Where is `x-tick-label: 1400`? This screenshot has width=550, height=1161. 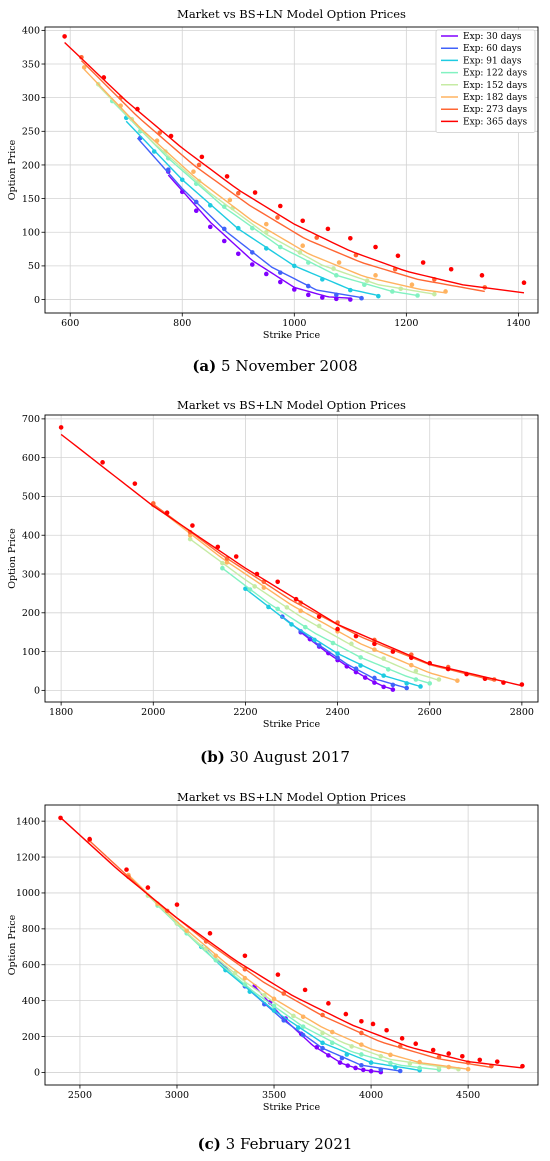 x-tick-label: 1400 is located at coordinates (518, 323).